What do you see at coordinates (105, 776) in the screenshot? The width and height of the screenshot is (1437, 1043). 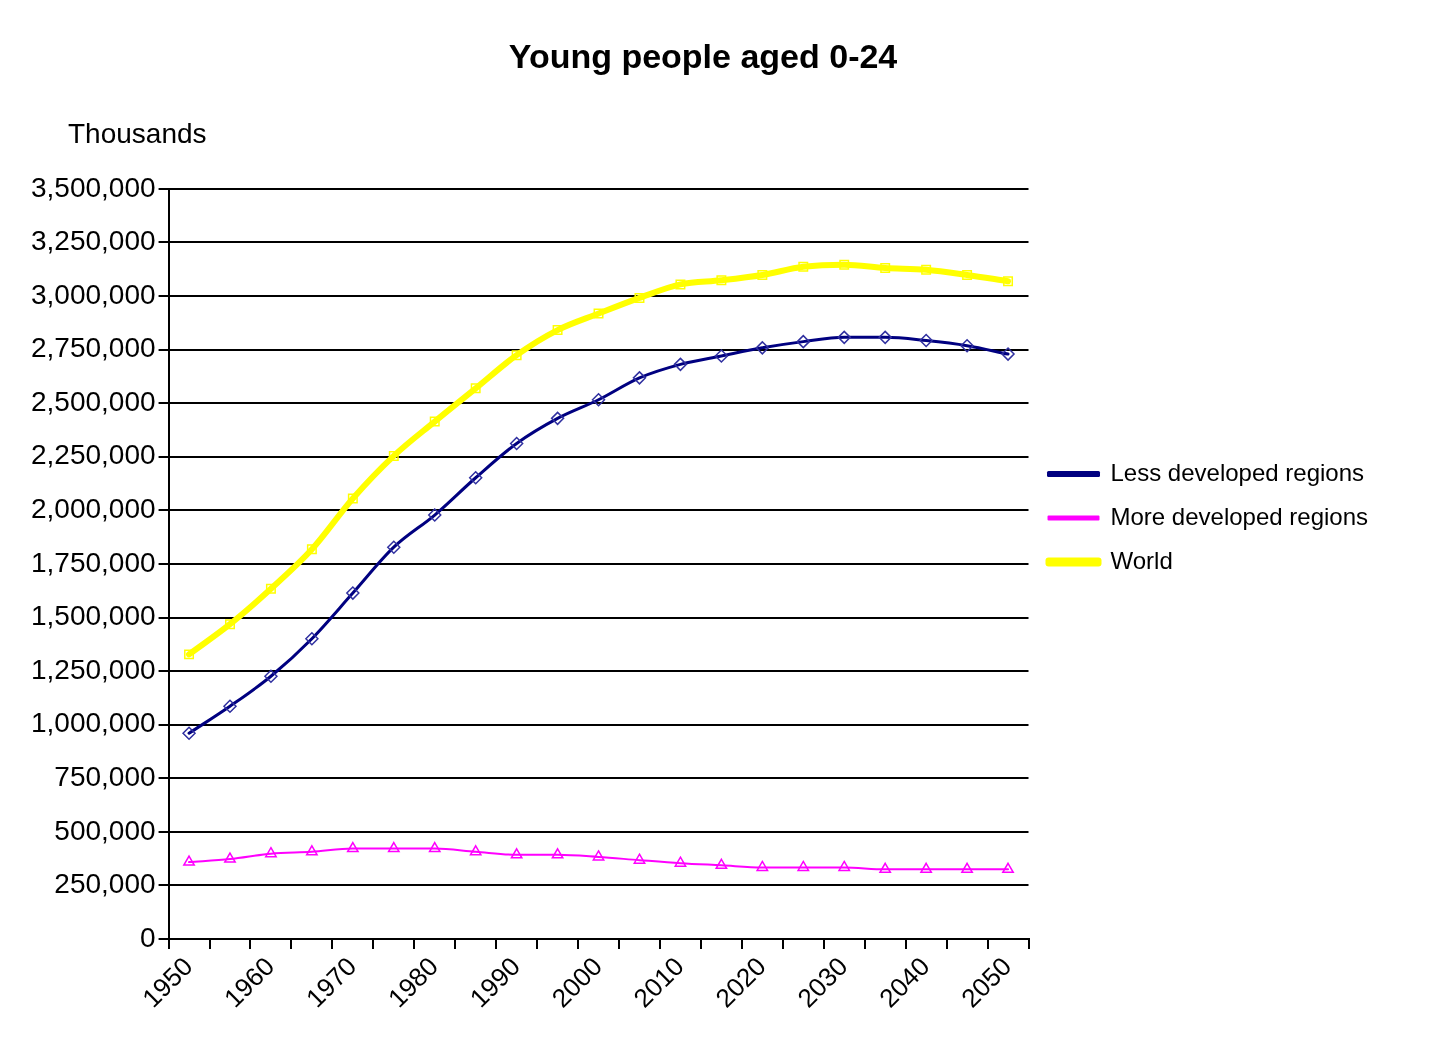 I see `y-tick-label: 750,000` at bounding box center [105, 776].